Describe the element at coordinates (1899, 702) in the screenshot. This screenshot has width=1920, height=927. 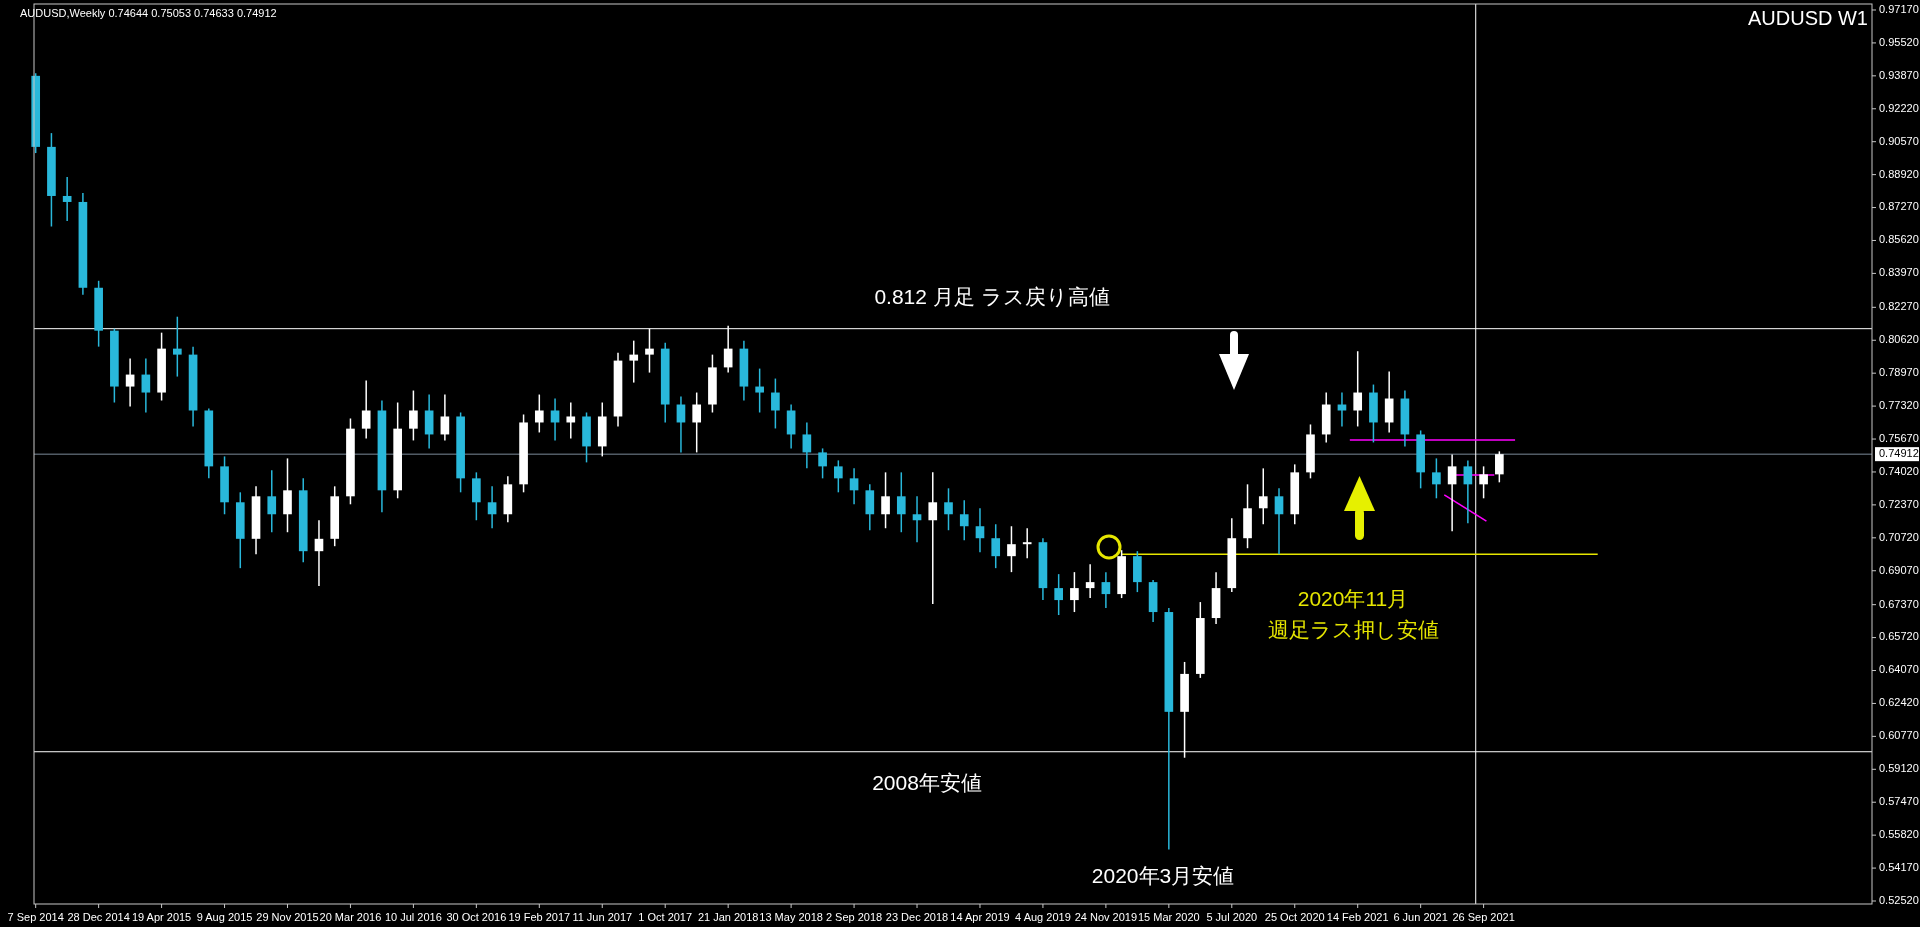
I see `y-tick-label: 0.62420` at that location.